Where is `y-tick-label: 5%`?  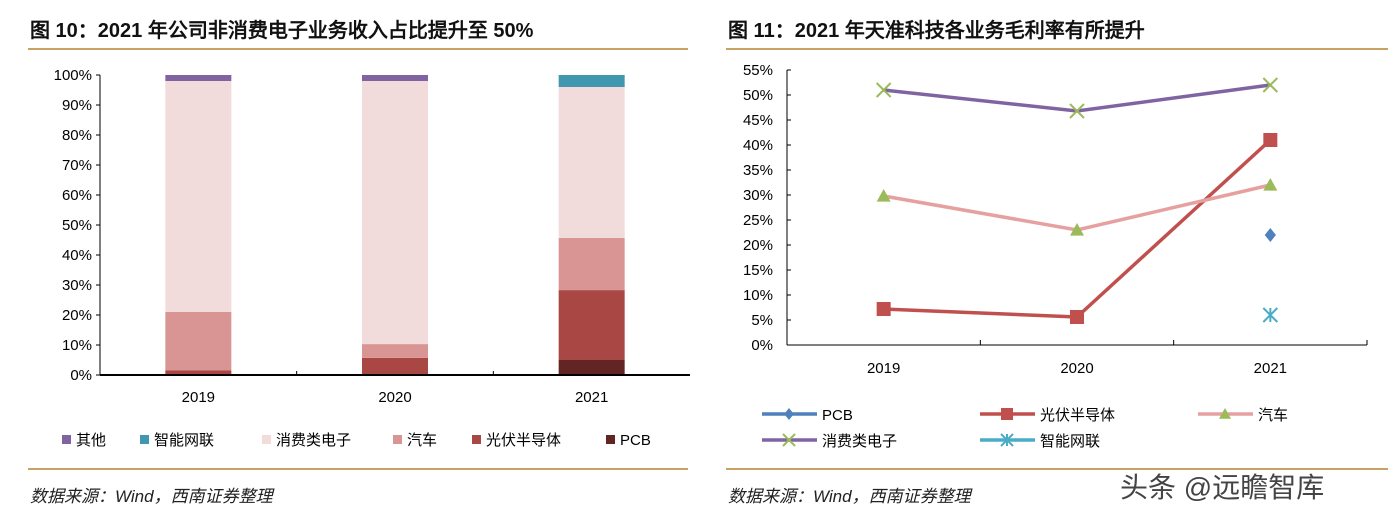 y-tick-label: 5% is located at coordinates (762, 320).